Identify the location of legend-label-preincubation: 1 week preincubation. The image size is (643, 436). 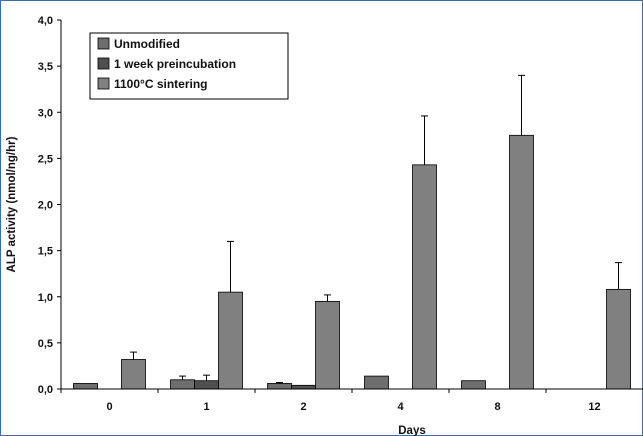
(175, 64).